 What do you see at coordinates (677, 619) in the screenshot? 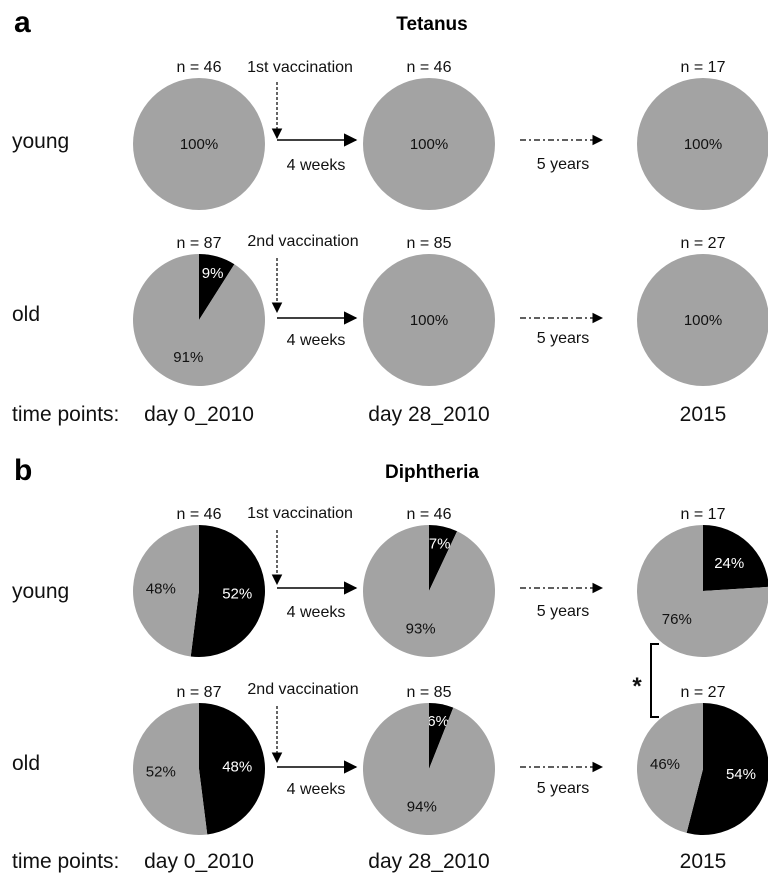
I see `slice-label: 76%` at bounding box center [677, 619].